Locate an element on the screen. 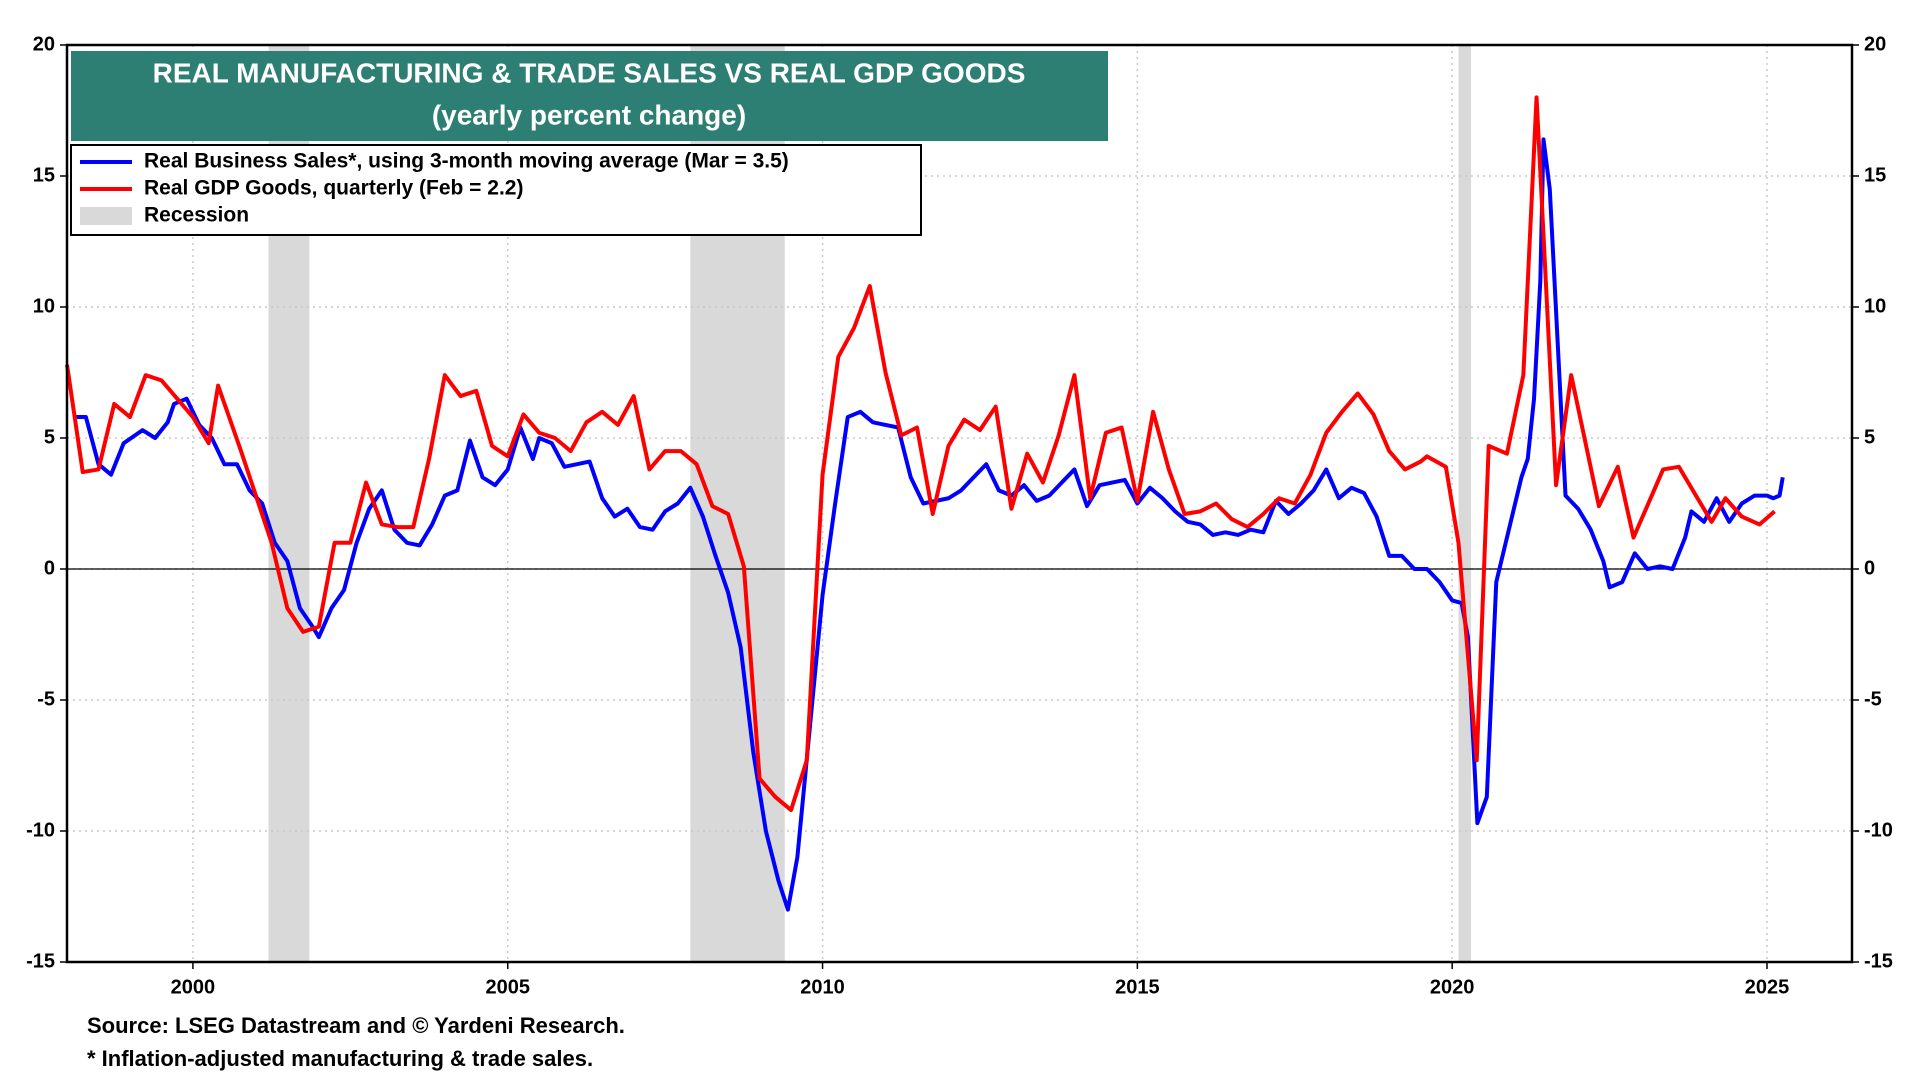 This screenshot has width=1920, height=1085. y2-tick-label: 20 is located at coordinates (1875, 44).